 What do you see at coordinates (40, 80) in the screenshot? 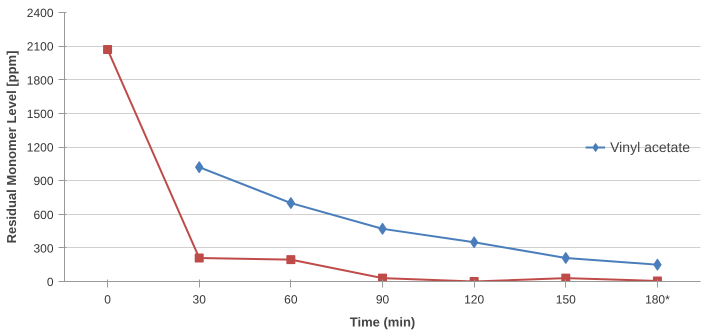
I see `y-tick-label: 1800` at bounding box center [40, 80].